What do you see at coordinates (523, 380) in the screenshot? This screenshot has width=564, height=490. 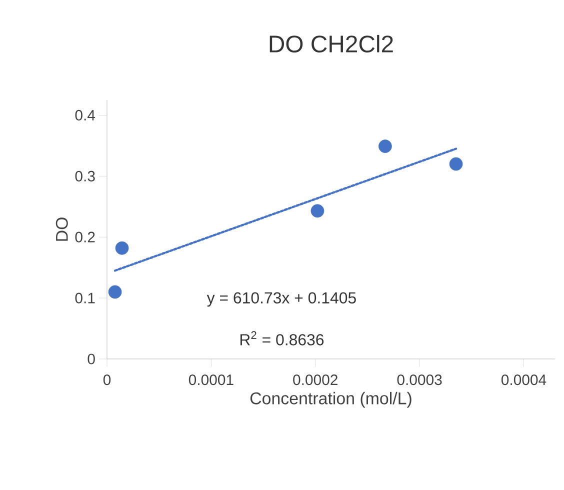 I see `x-tick-label: 0.0004` at bounding box center [523, 380].